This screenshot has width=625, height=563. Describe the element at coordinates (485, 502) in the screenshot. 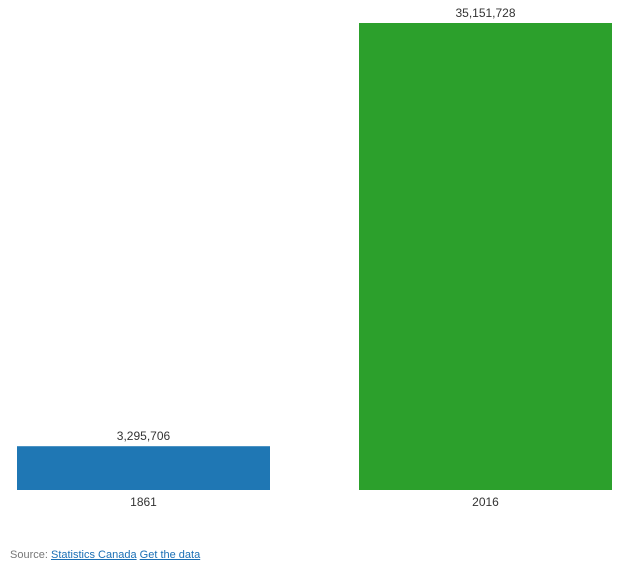

I see `tick-label-2016: 2016` at that location.